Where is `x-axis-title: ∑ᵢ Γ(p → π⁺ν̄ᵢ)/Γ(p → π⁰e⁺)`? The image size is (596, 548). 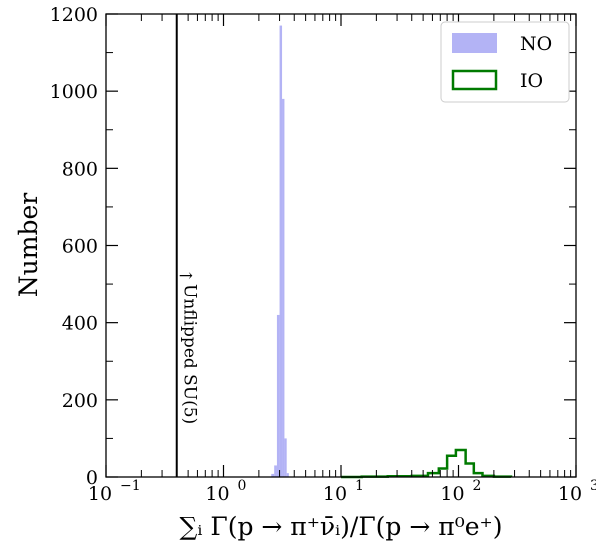 x-axis-title: ∑ᵢ Γ(p → π⁺ν̄ᵢ)/Γ(p → π⁰e⁺) is located at coordinates (341, 526).